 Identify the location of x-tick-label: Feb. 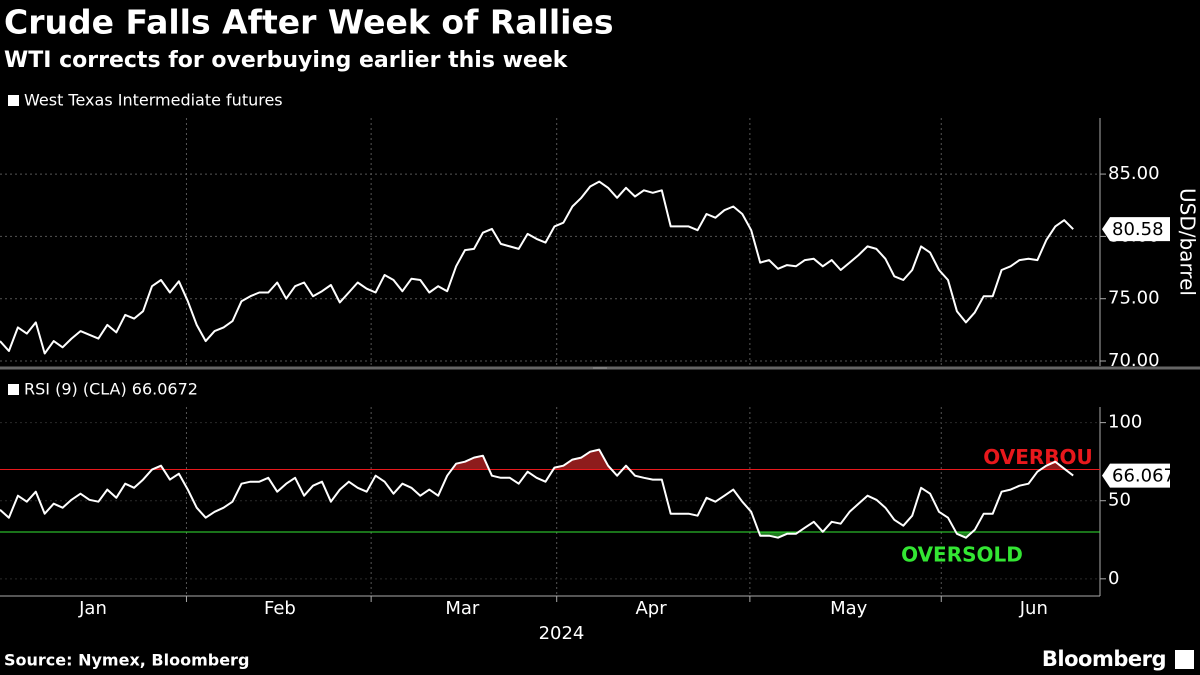
(280, 608).